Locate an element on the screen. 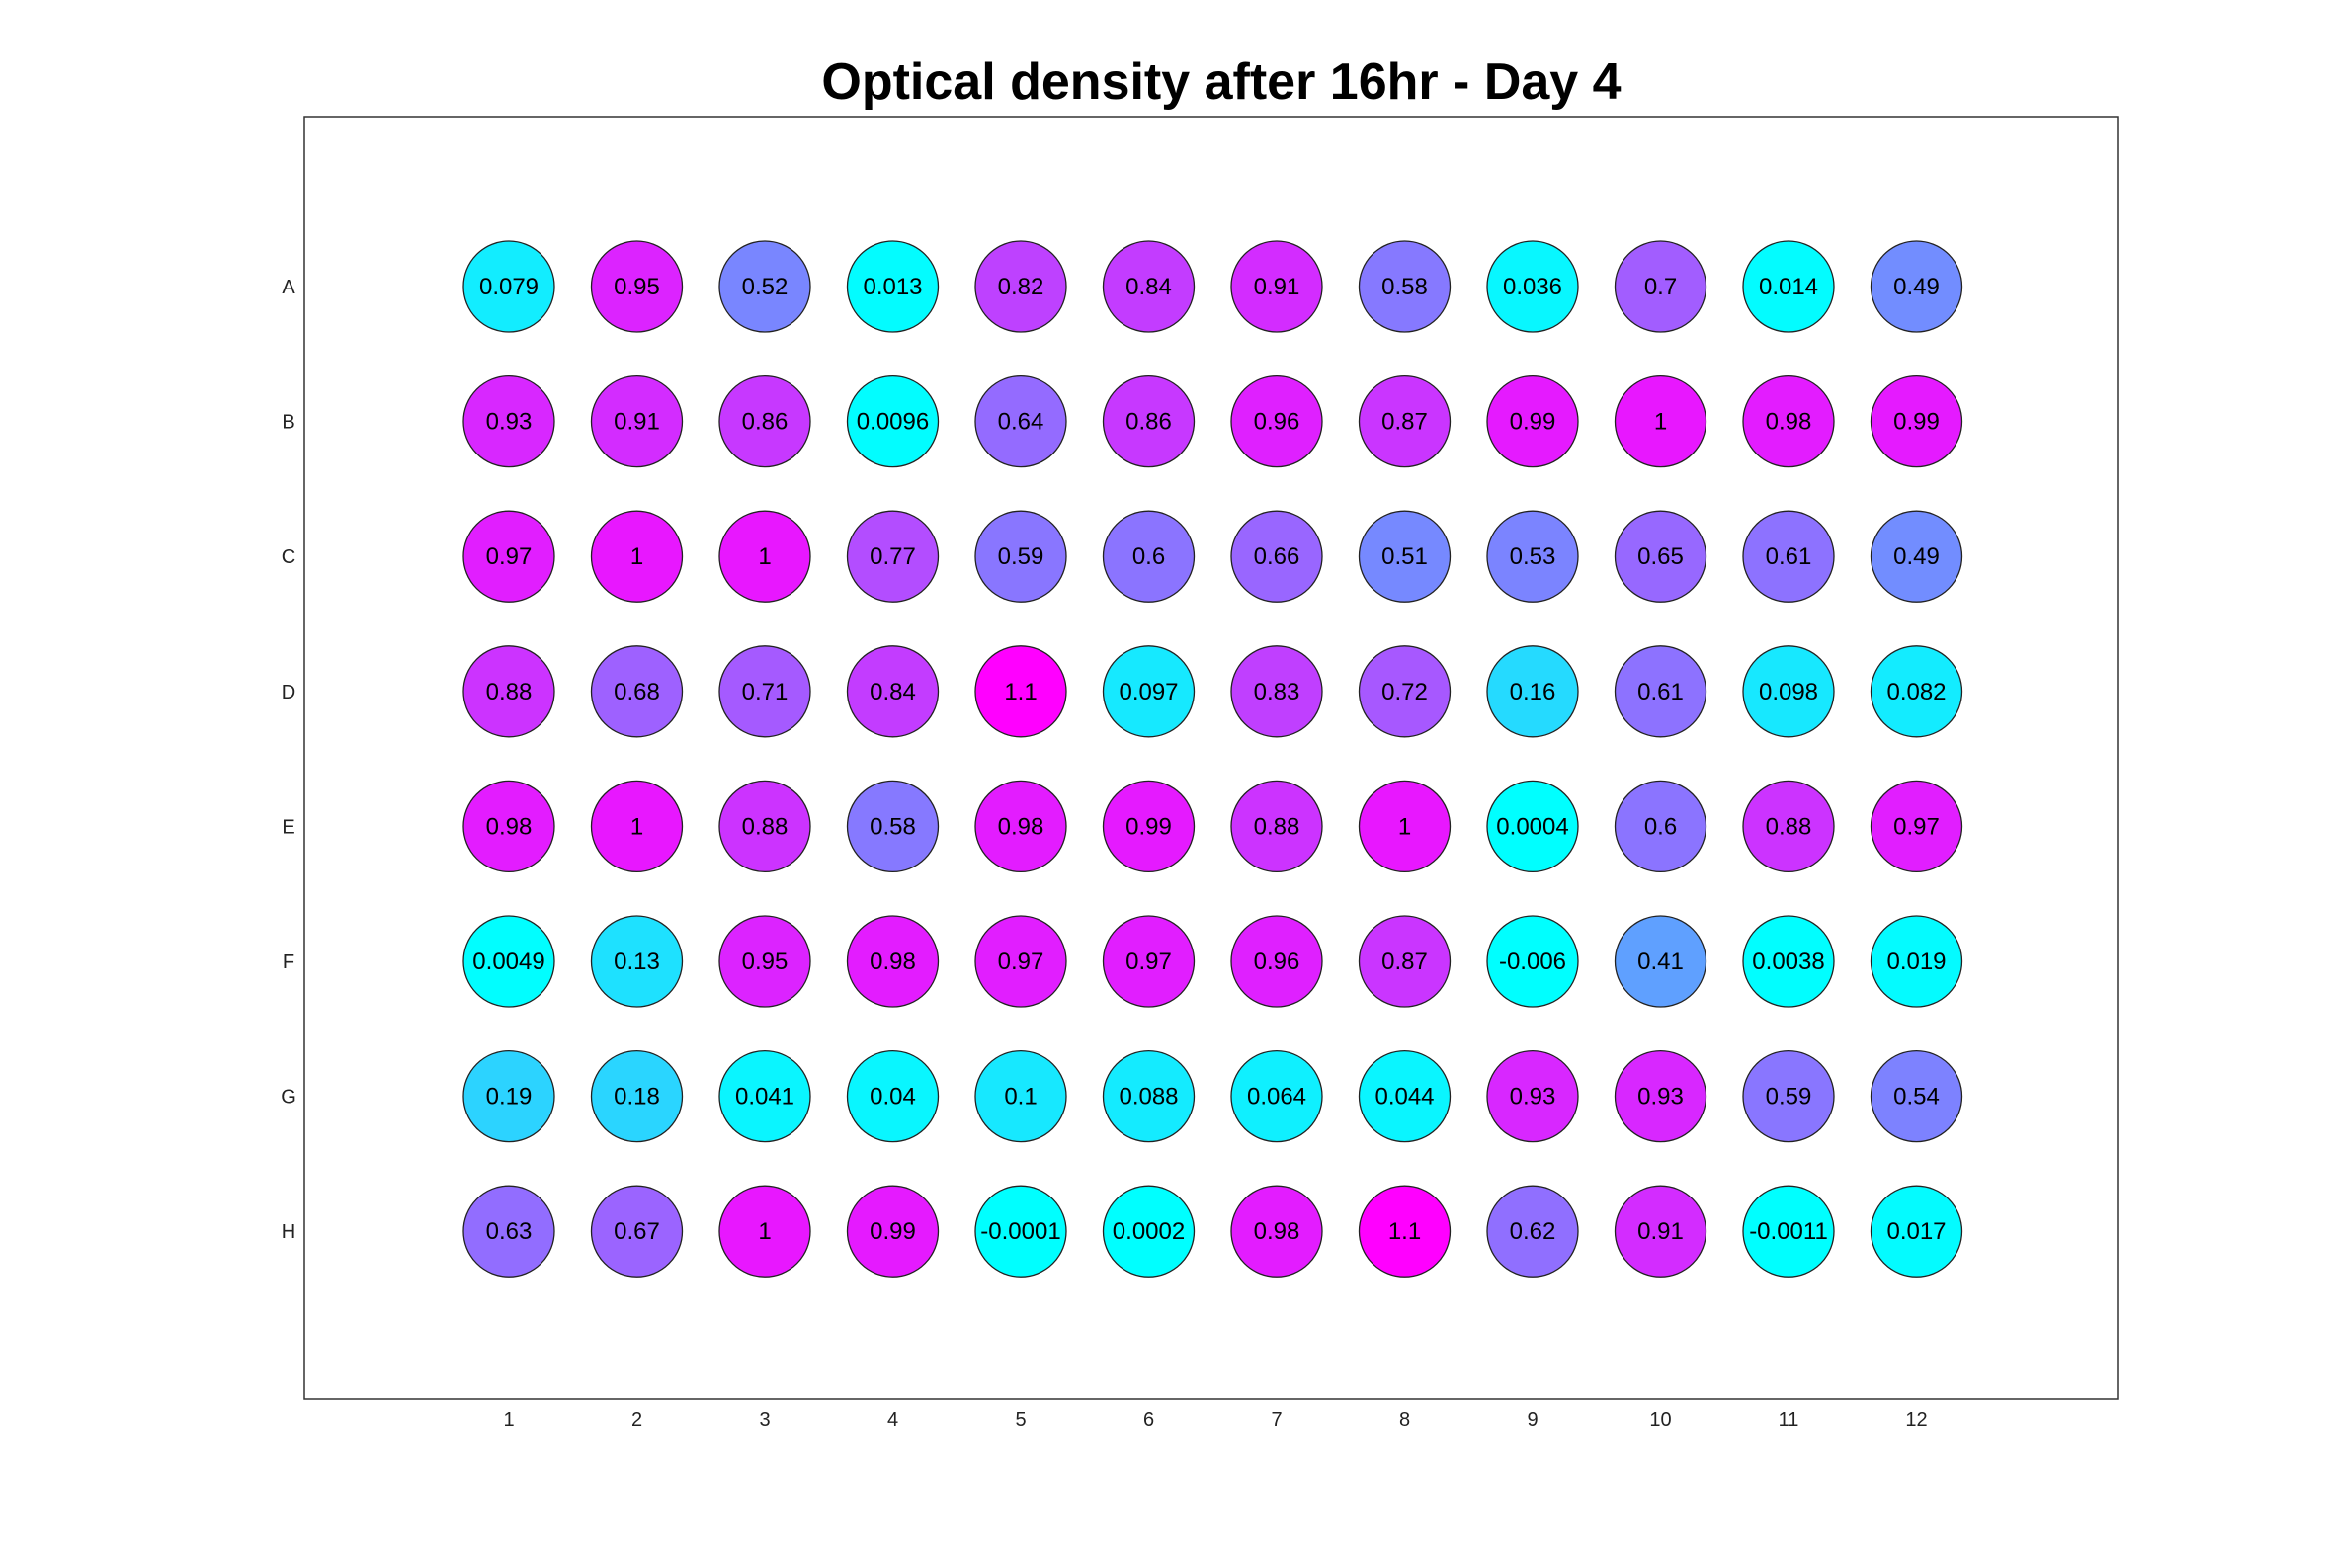 The width and height of the screenshot is (2330, 1568). well-value-C4: 0.77 is located at coordinates (893, 556).